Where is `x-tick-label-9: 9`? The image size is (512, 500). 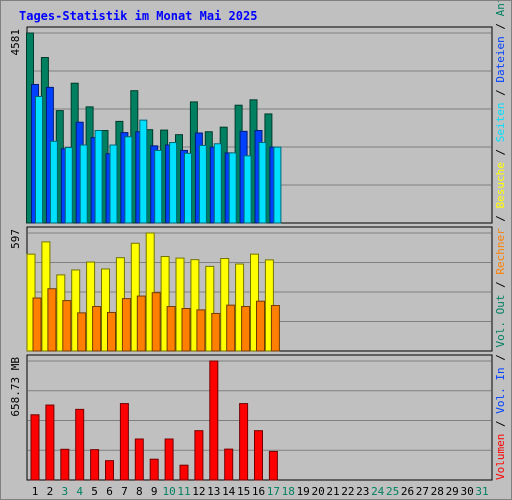
x-tick-label-9: 9 is located at coordinates (154, 491).